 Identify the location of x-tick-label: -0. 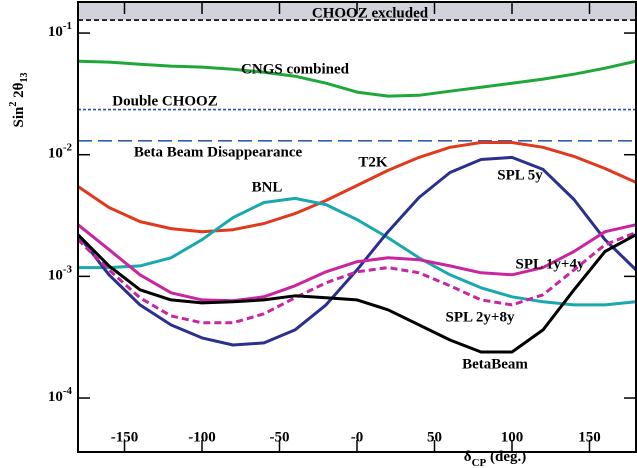
(357, 437).